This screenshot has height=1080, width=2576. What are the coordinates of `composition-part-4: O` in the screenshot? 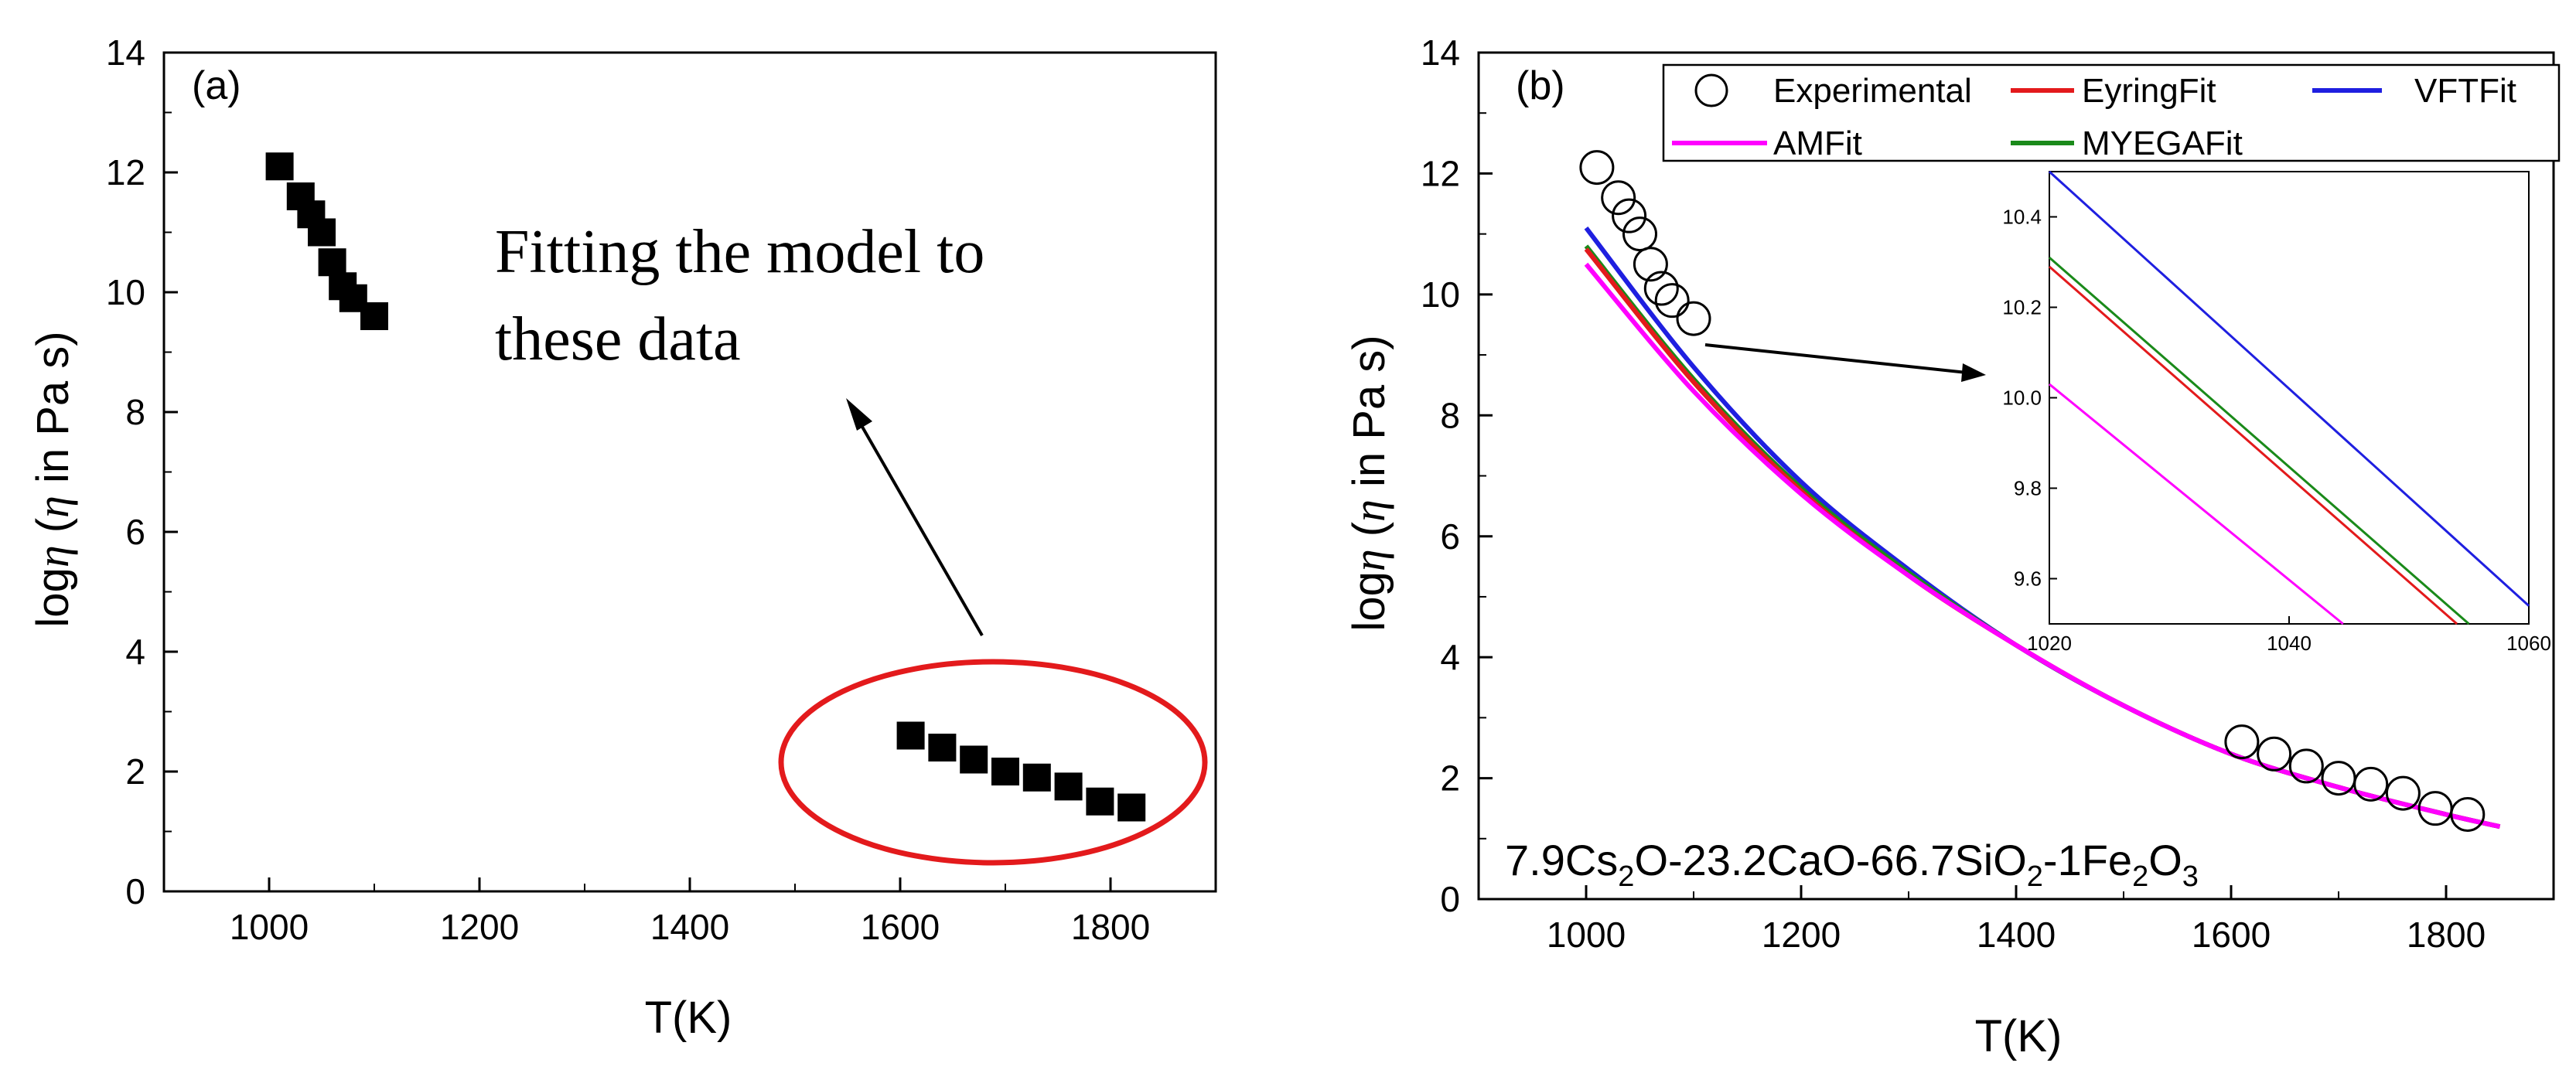 It's located at (2165, 860).